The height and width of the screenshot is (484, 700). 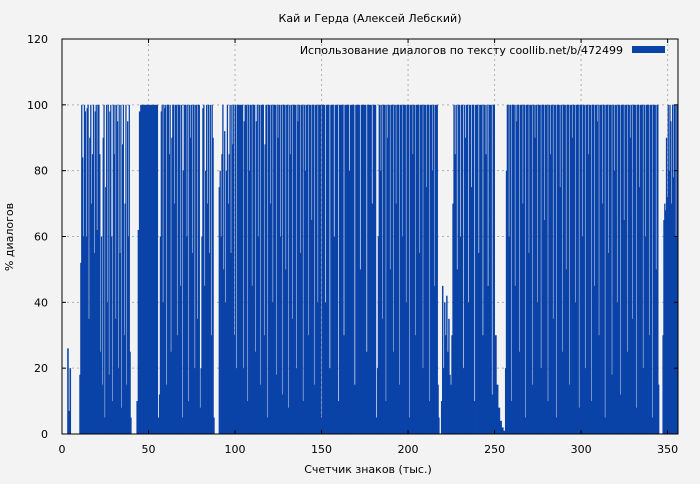 What do you see at coordinates (368, 469) in the screenshot?
I see `x-axis-label: Счетчик знаков (тыс.)` at bounding box center [368, 469].